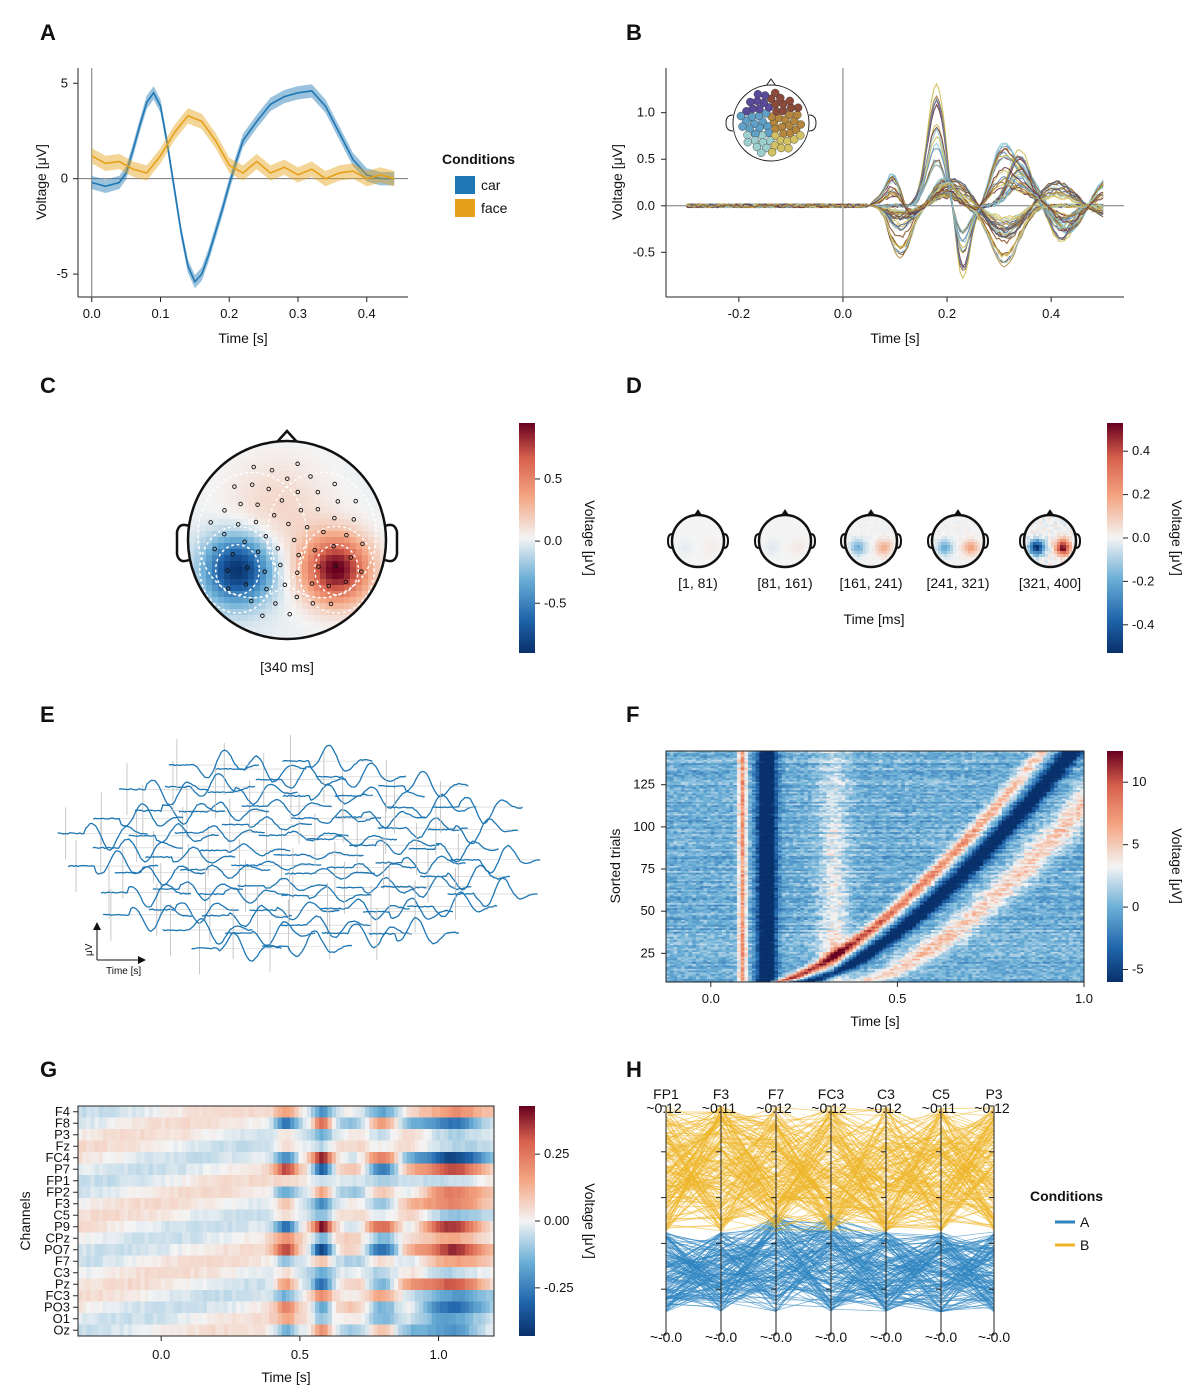 The image size is (1200, 1400). Describe the element at coordinates (1177, 538) in the screenshot. I see `panel-d-colorbar-label: Voltage [μV]` at that location.